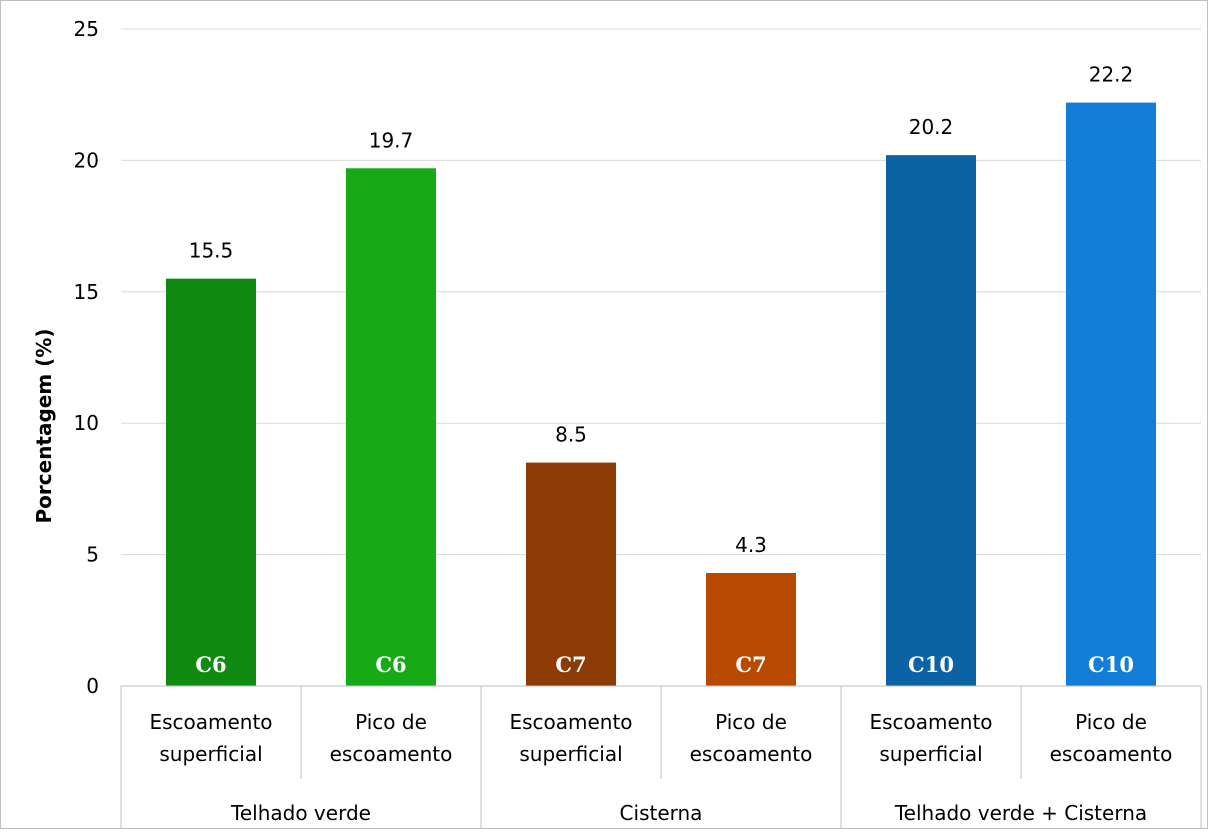 The height and width of the screenshot is (832, 1208). Describe the element at coordinates (300, 813) in the screenshot. I see `x-group-label: Telhado verde` at that location.